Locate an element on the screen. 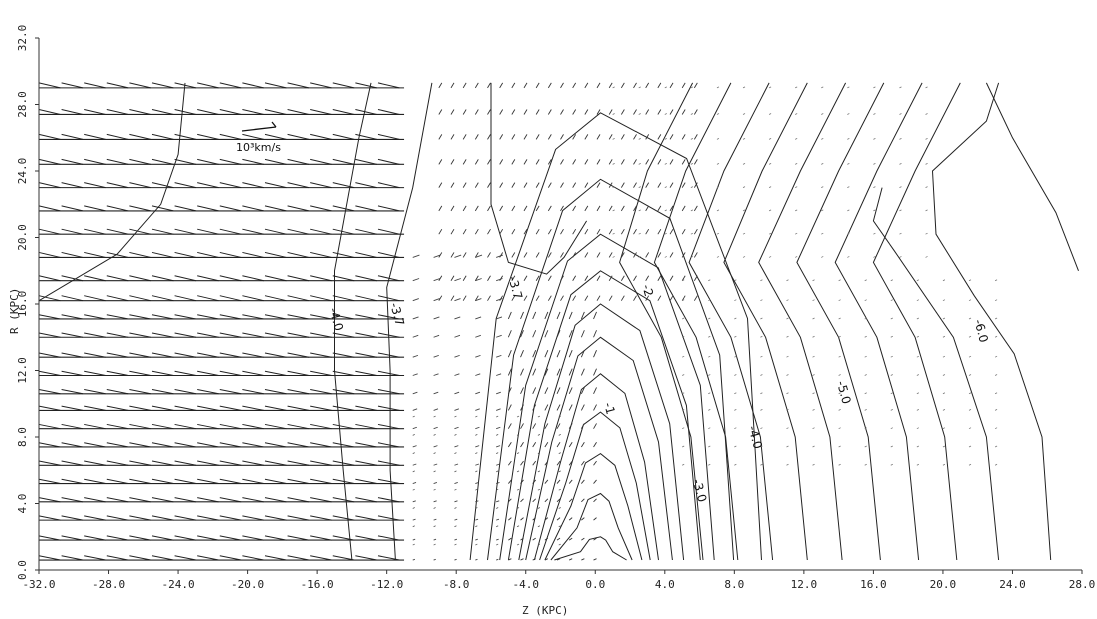 This screenshot has height=619, width=1097. reference-arrow-head is located at coordinates (274, 124).